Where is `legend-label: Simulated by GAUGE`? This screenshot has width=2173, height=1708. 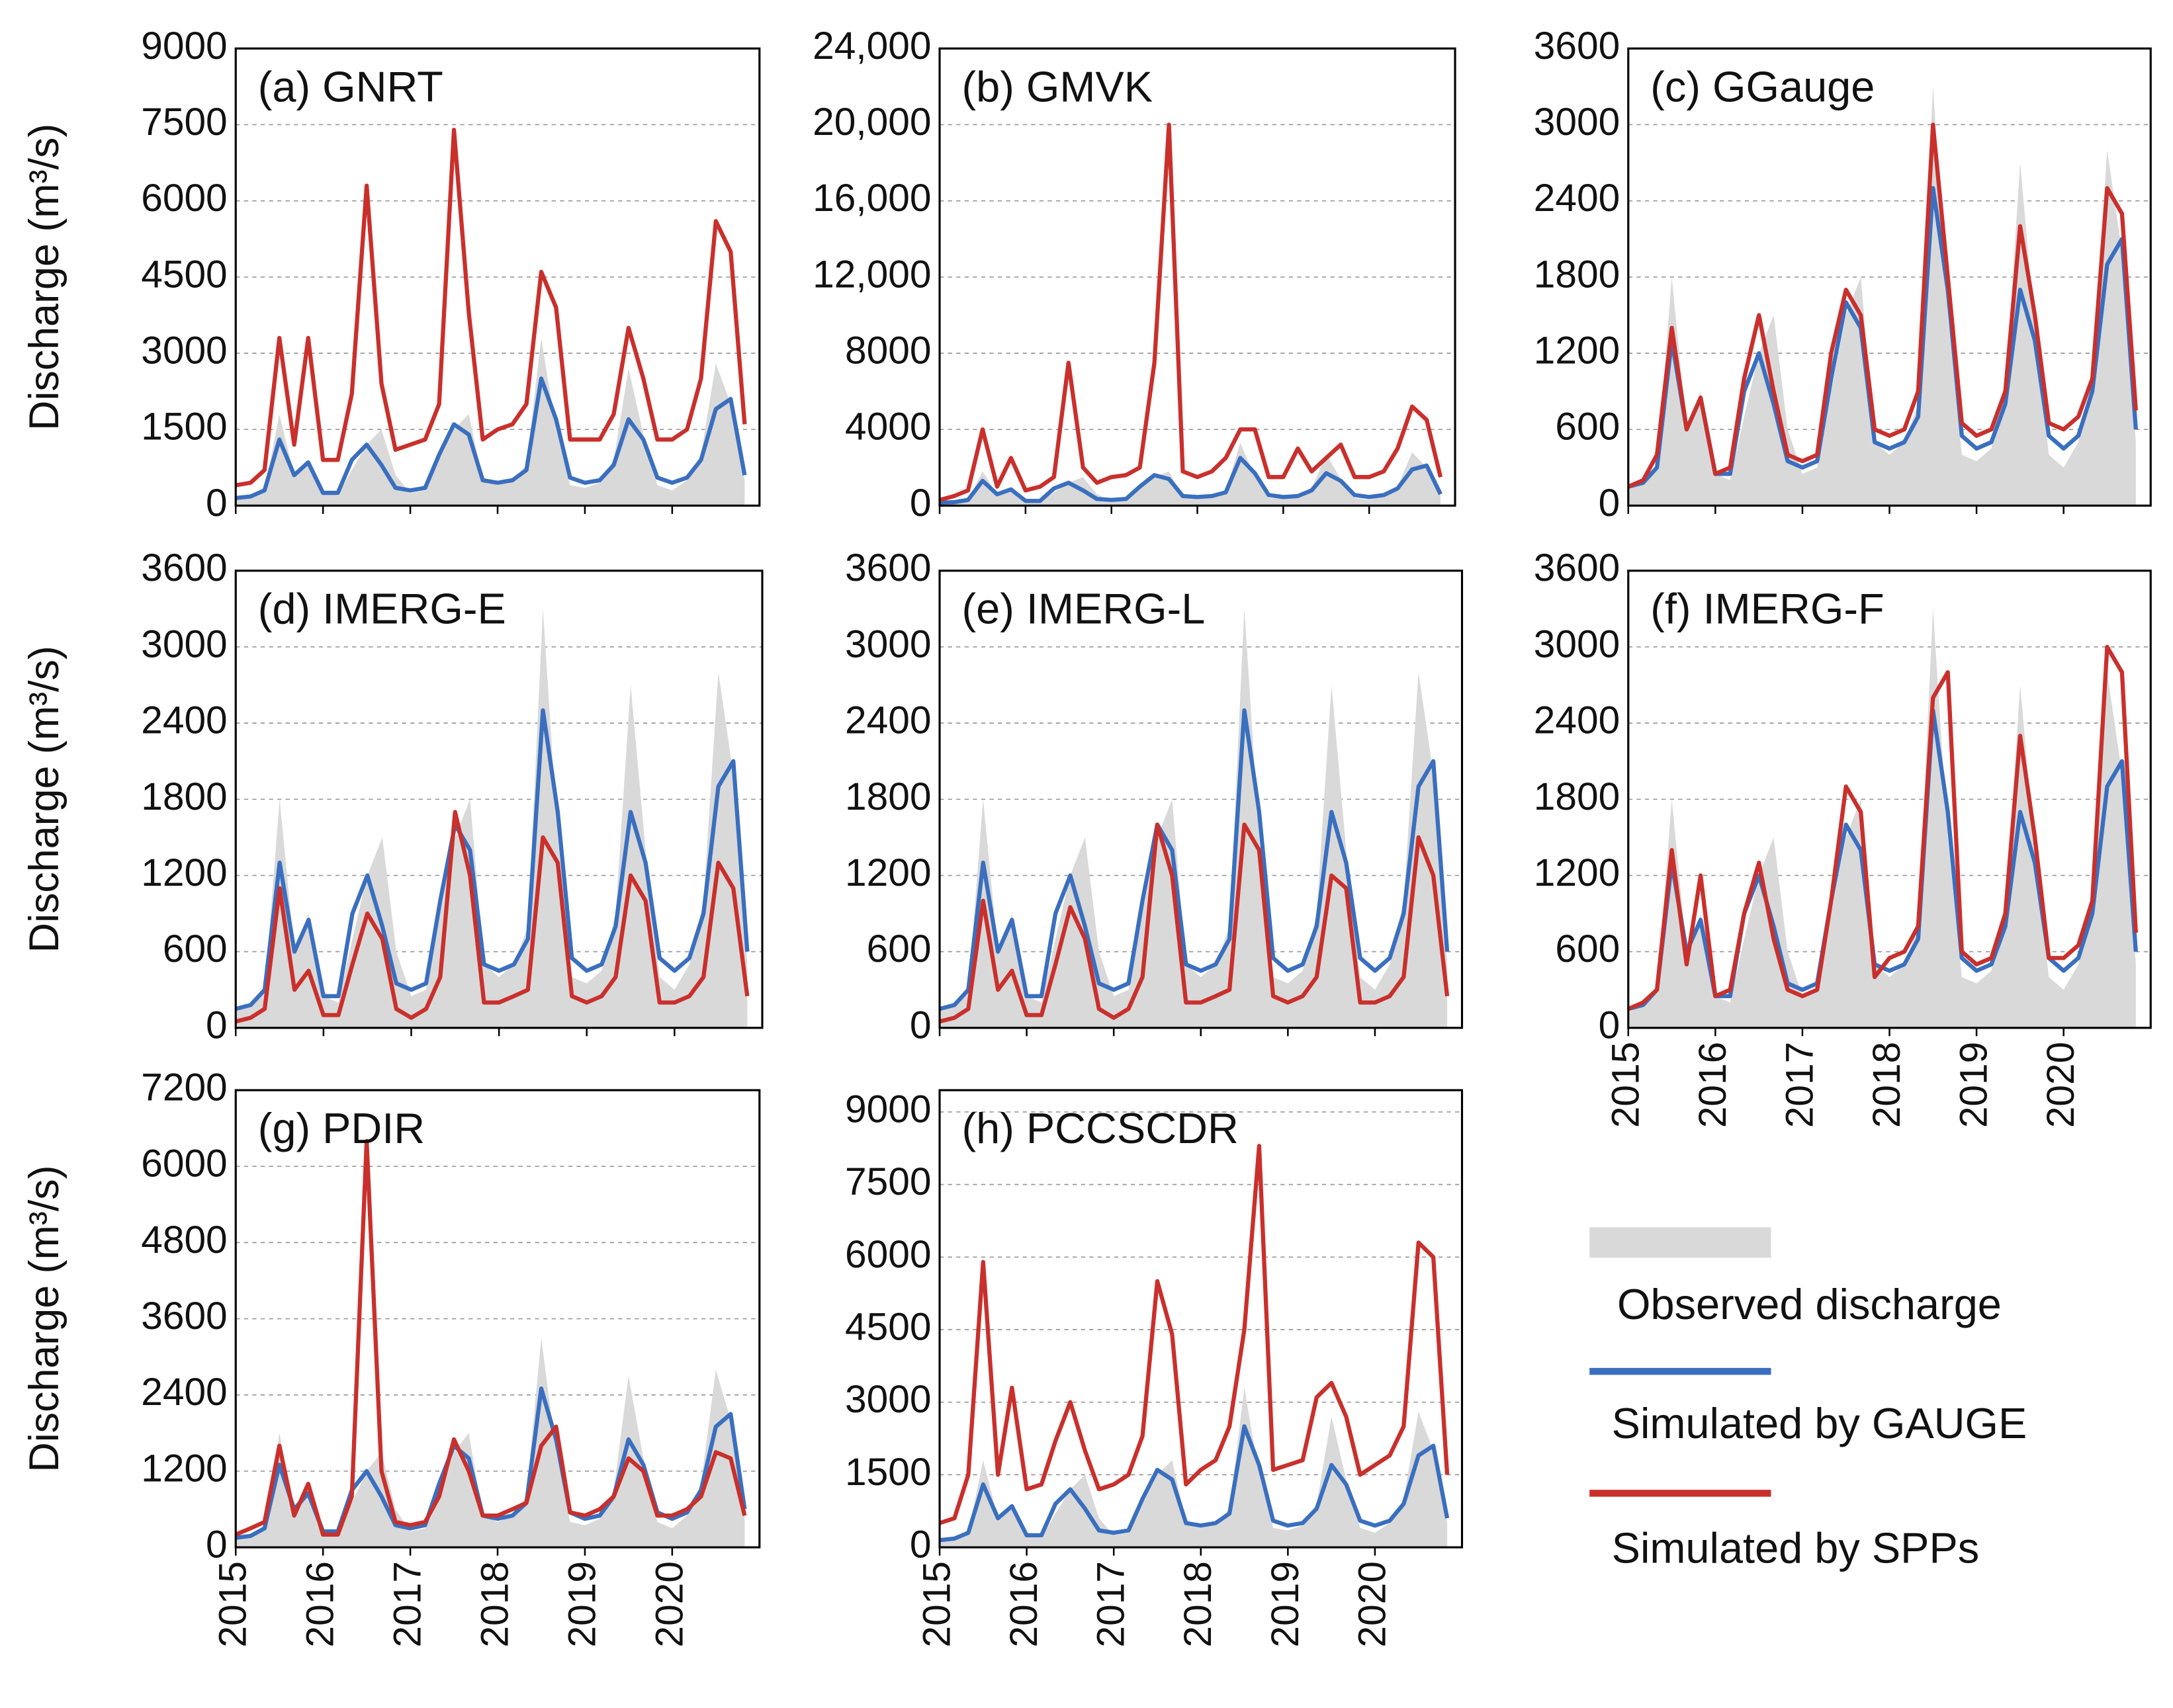
legend-label: Simulated by GAUGE is located at coordinates (1819, 1423).